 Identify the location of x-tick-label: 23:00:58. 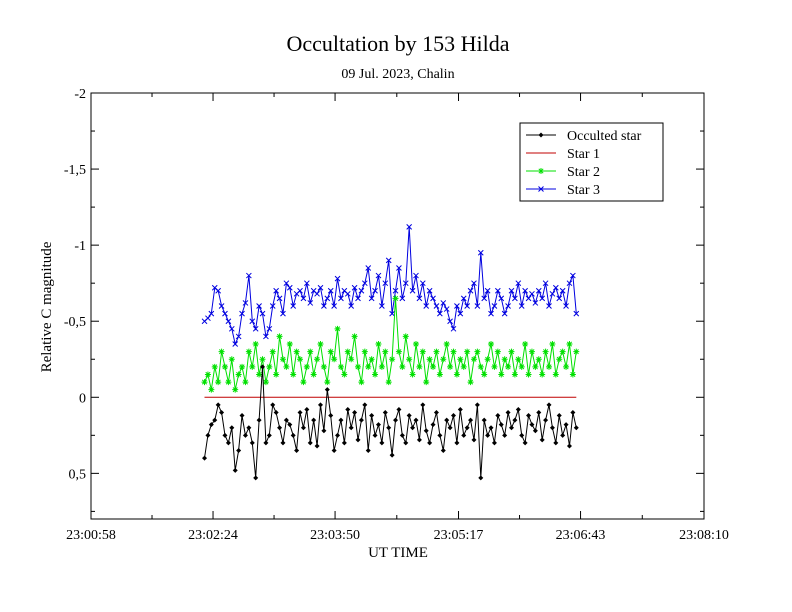
(91, 535).